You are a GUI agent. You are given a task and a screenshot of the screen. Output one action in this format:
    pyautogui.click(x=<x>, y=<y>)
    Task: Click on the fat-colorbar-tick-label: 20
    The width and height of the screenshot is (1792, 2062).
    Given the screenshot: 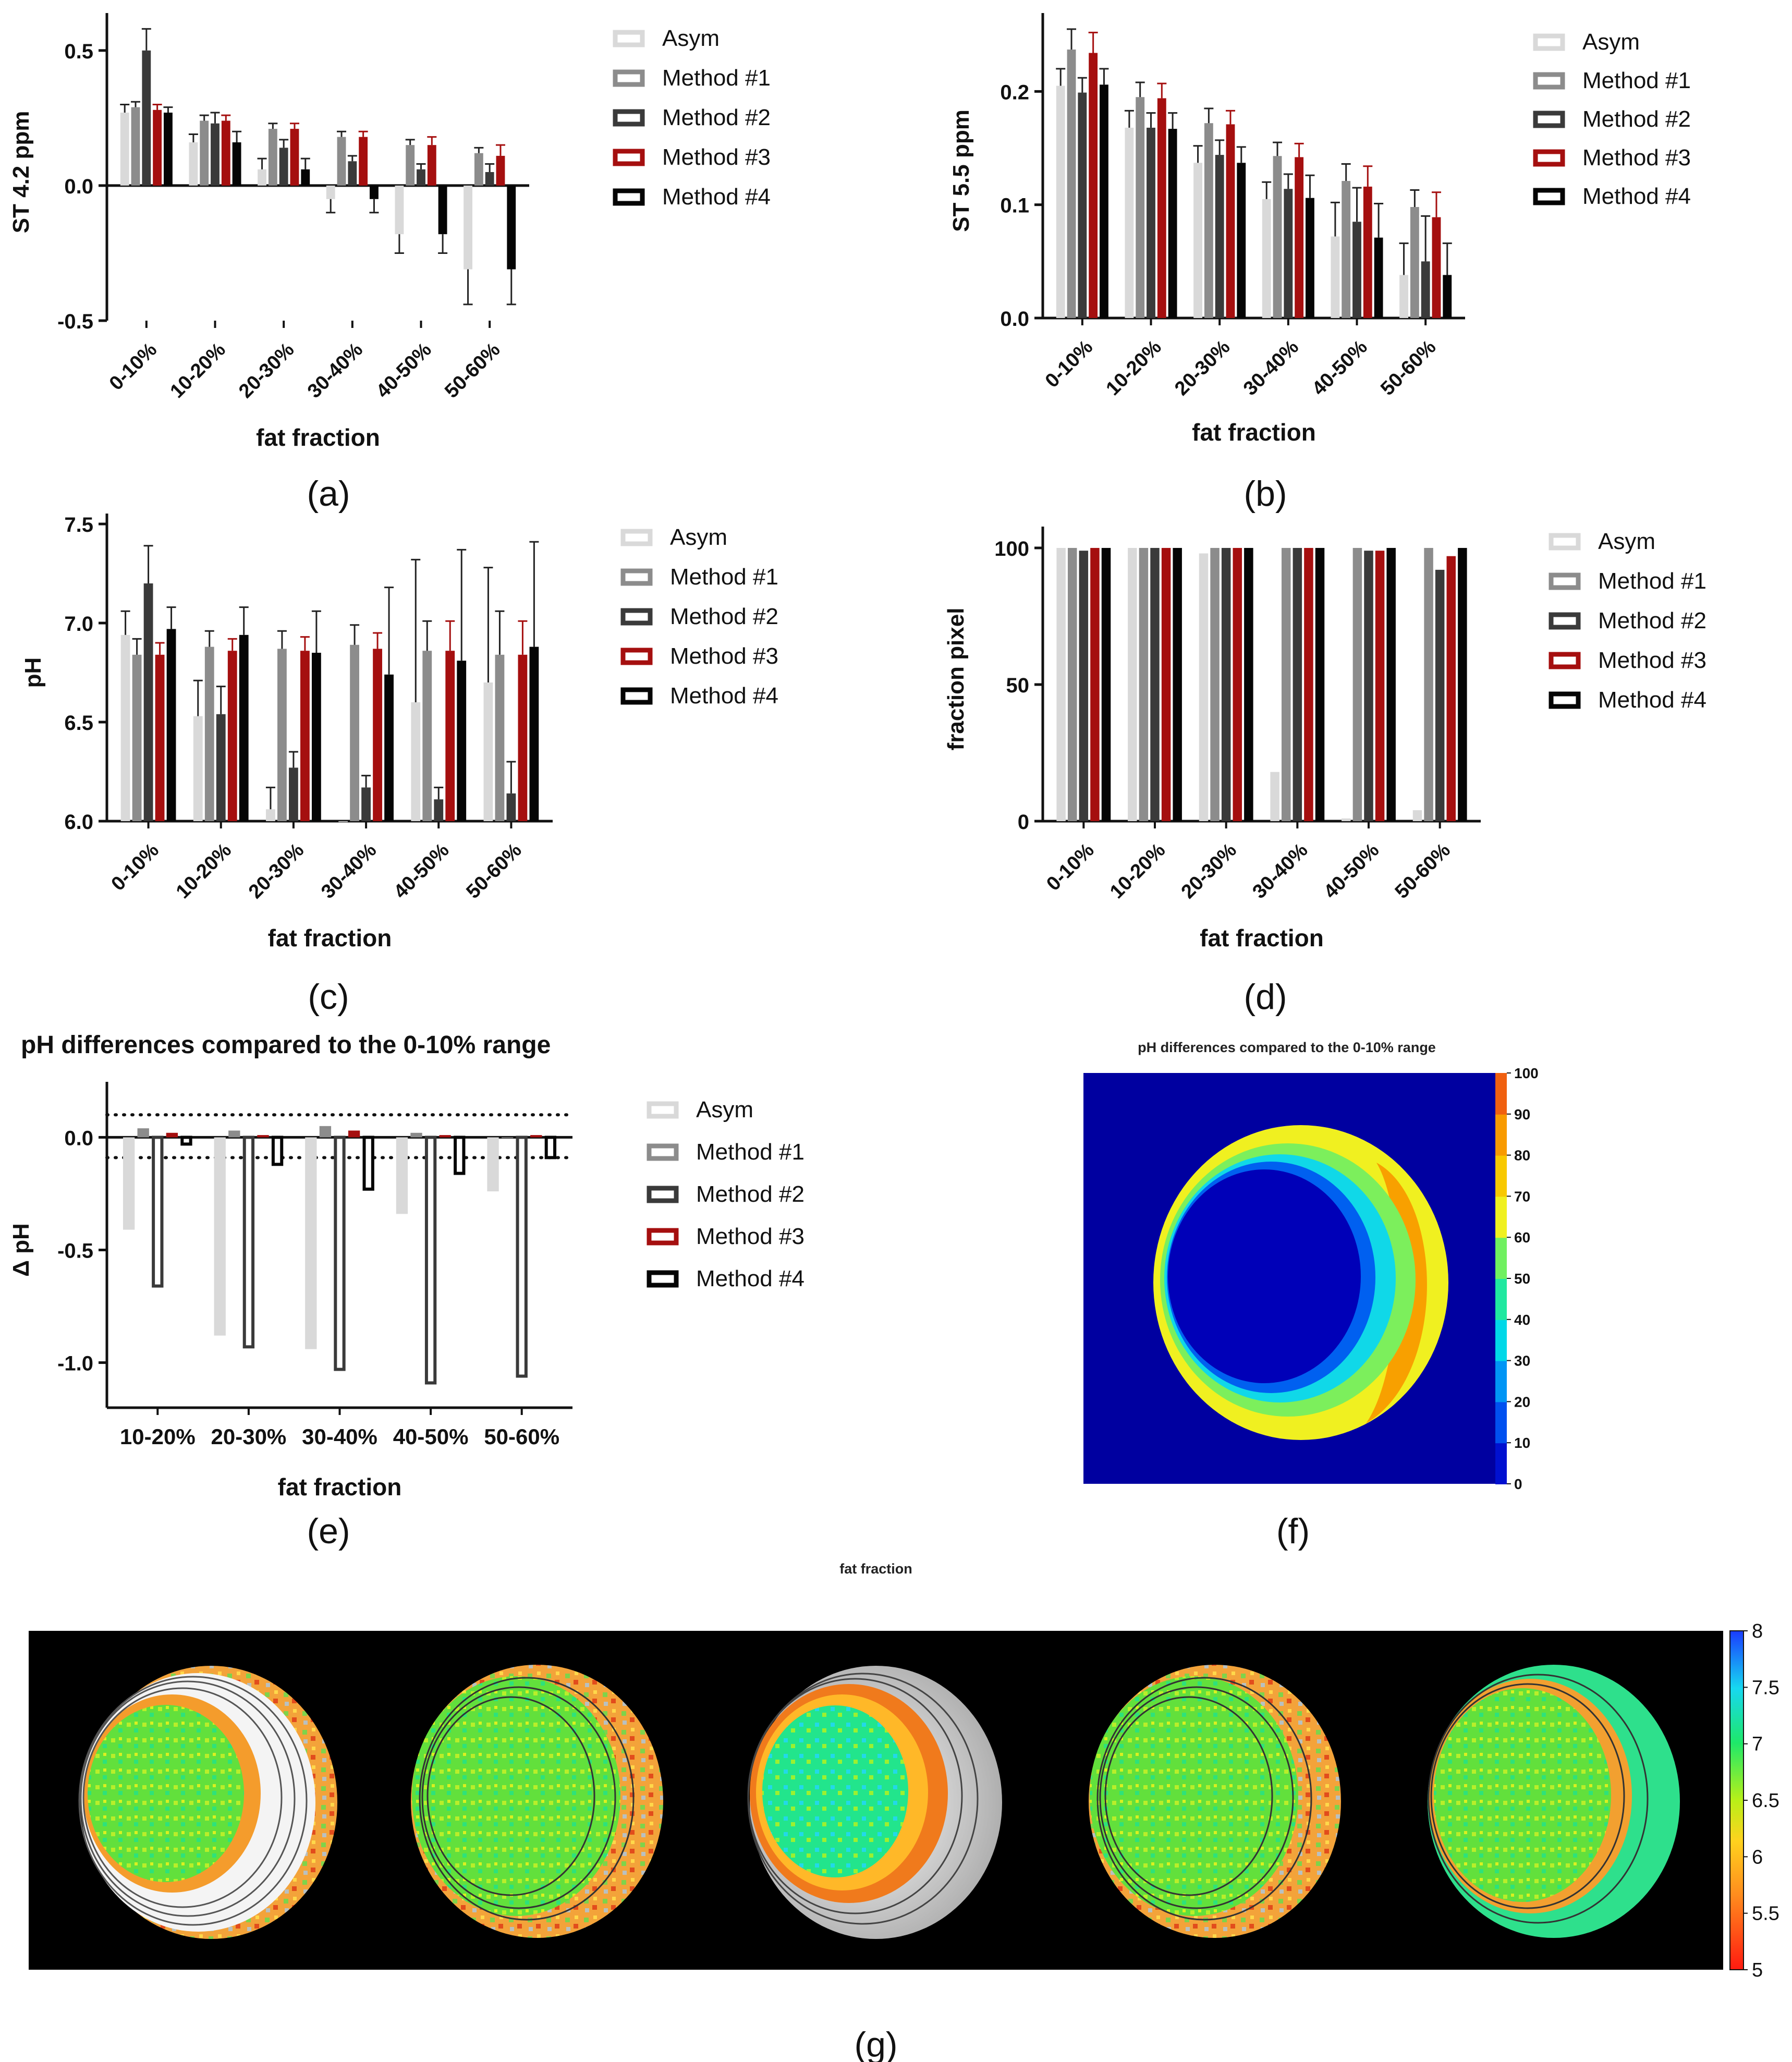 What is the action you would take?
    pyautogui.click(x=1522, y=1402)
    